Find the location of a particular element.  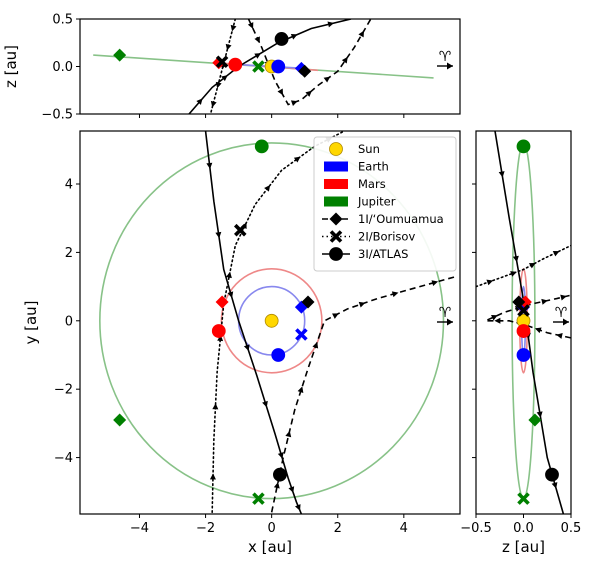

trajectory-2iborisov is located at coordinates (523, 266).